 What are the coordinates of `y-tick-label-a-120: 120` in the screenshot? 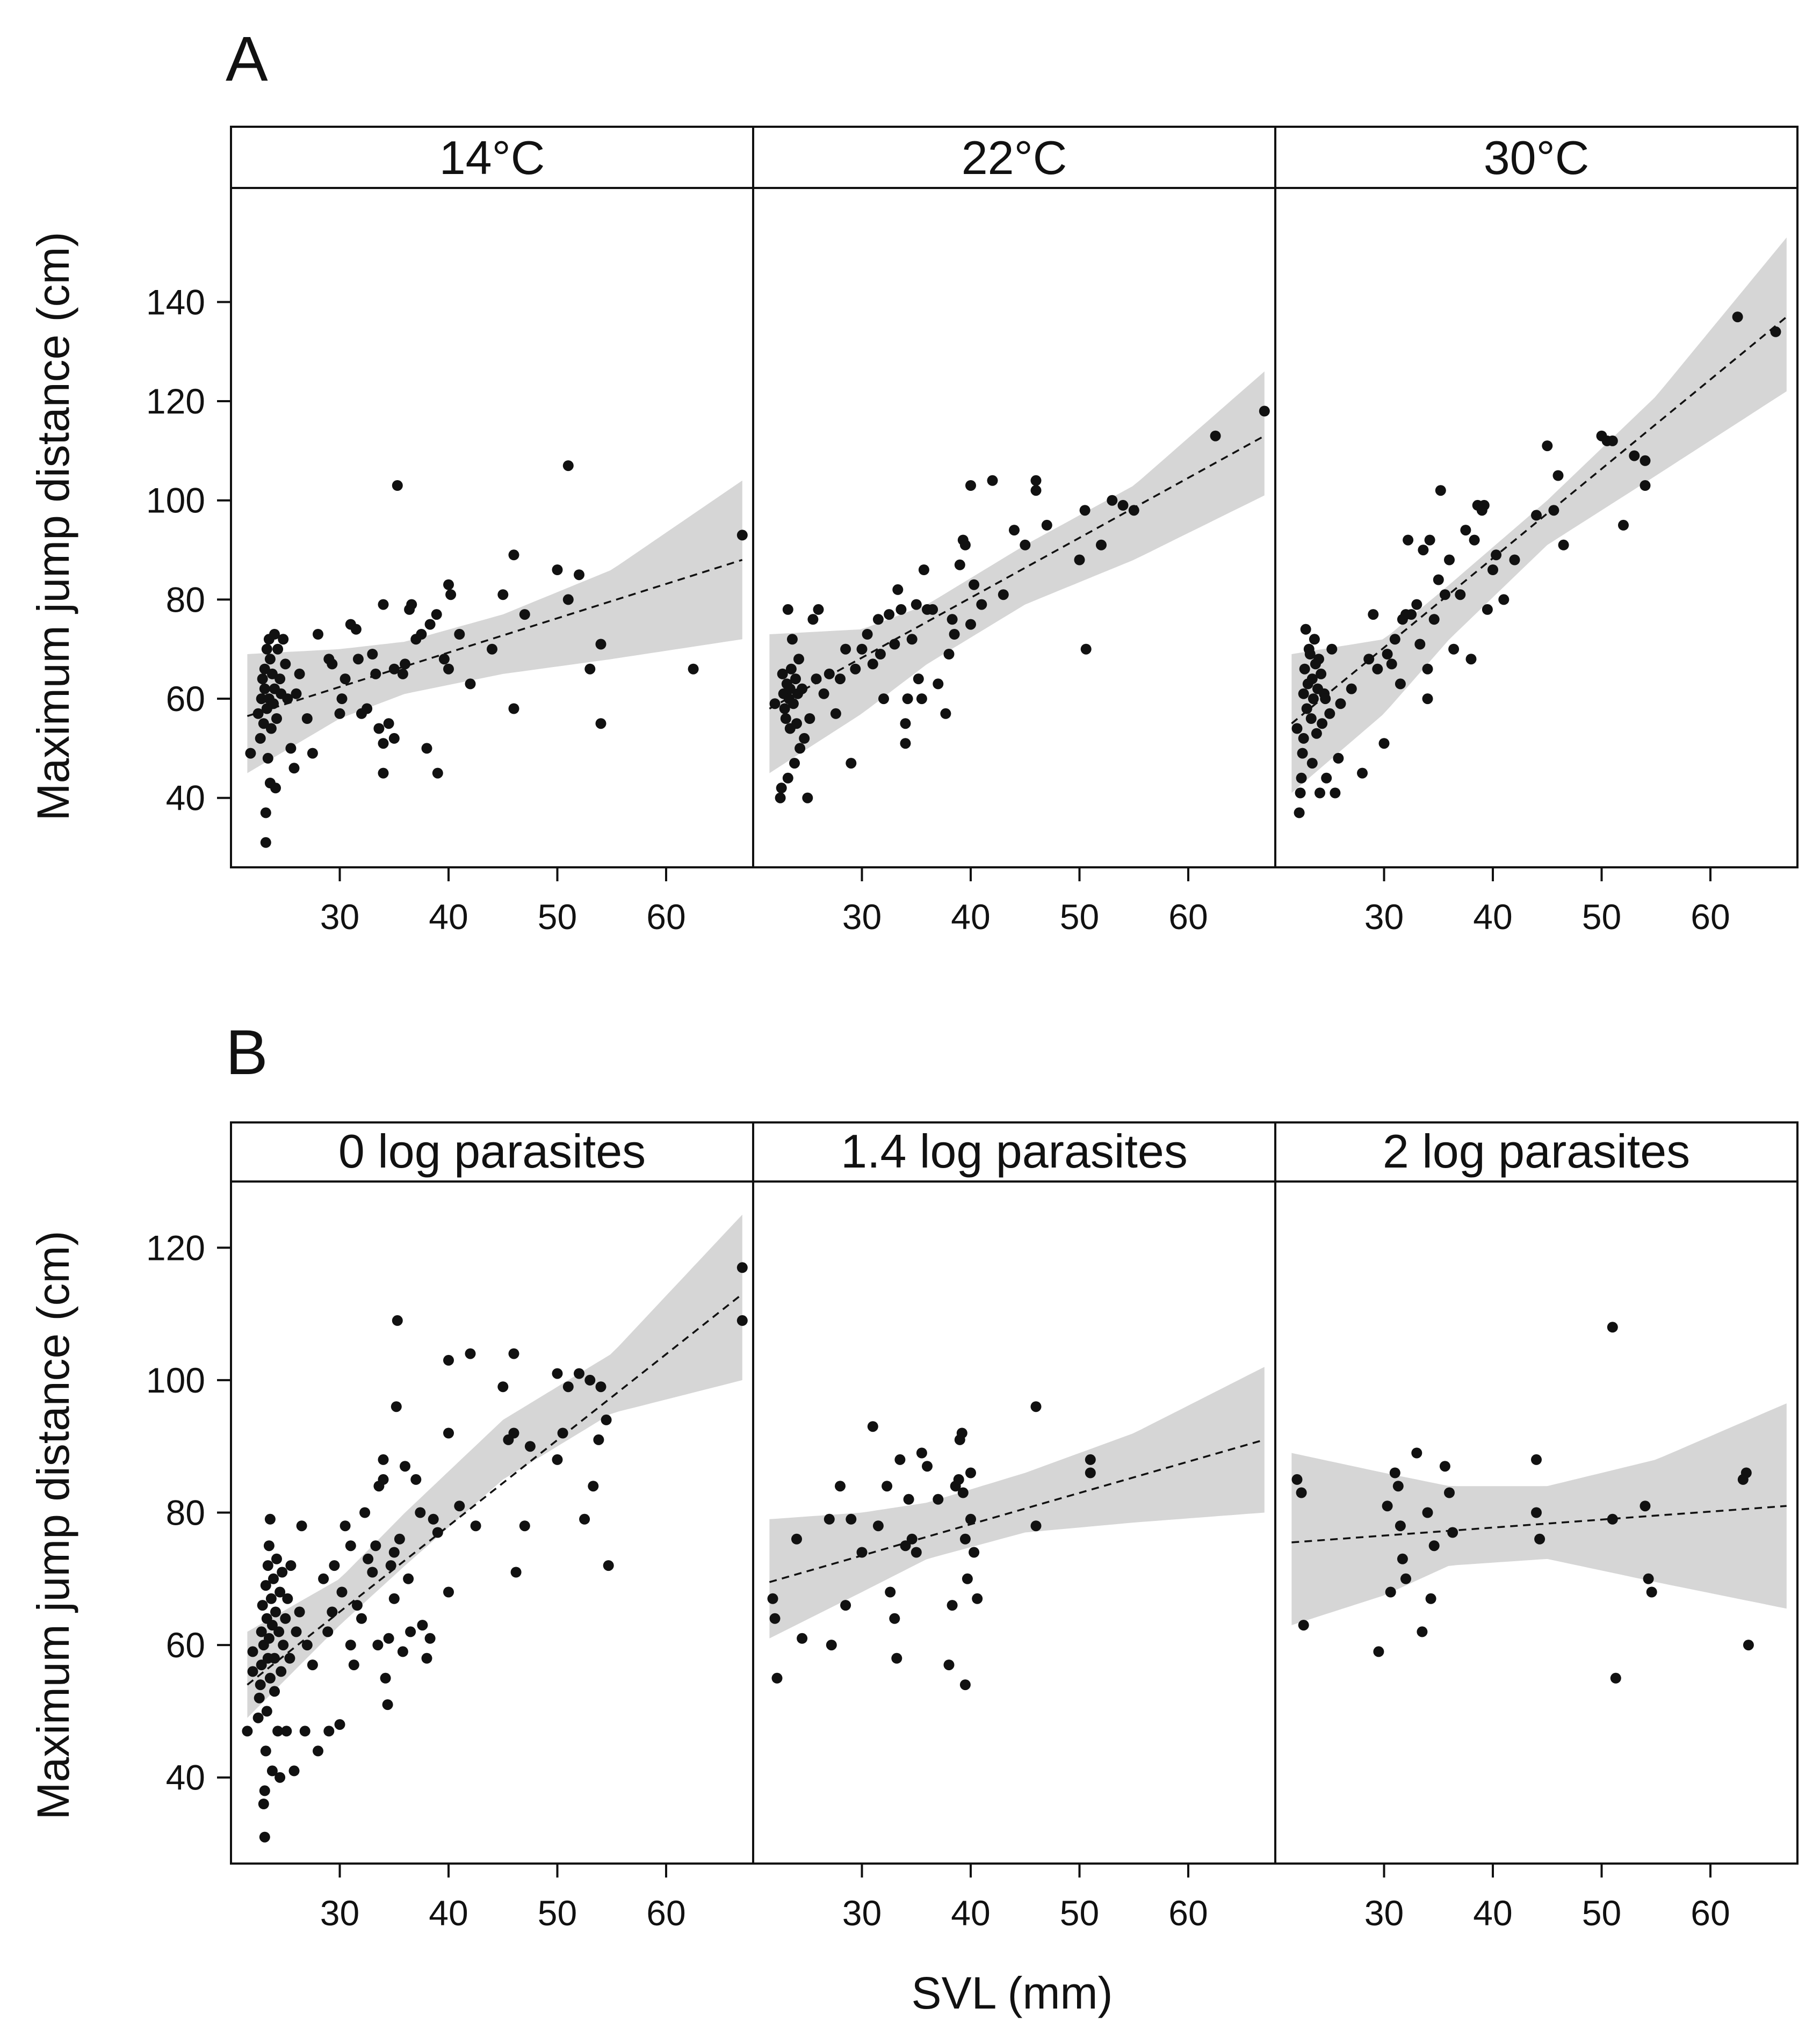 It's located at (175, 401).